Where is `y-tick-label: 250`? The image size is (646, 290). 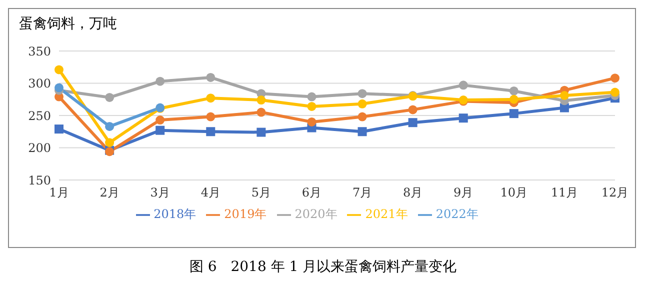 y-tick-label: 250 is located at coordinates (39, 115).